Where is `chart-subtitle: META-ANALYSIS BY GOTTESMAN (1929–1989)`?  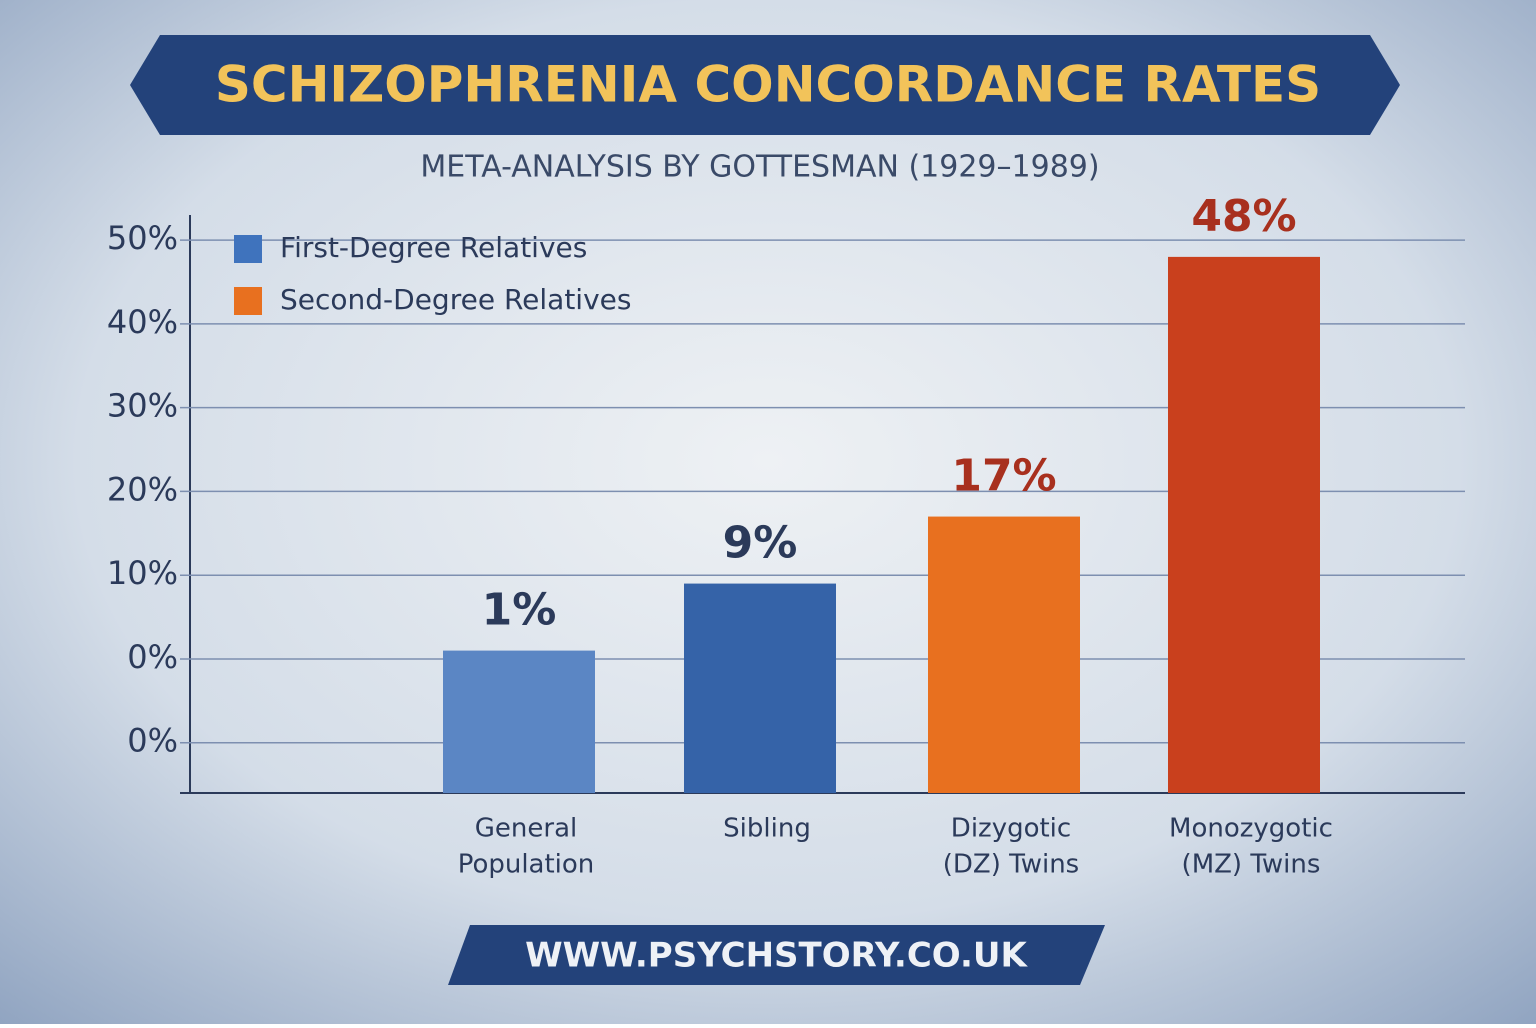
chart-subtitle: META-ANALYSIS BY GOTTESMAN (1929–1989) is located at coordinates (759, 167).